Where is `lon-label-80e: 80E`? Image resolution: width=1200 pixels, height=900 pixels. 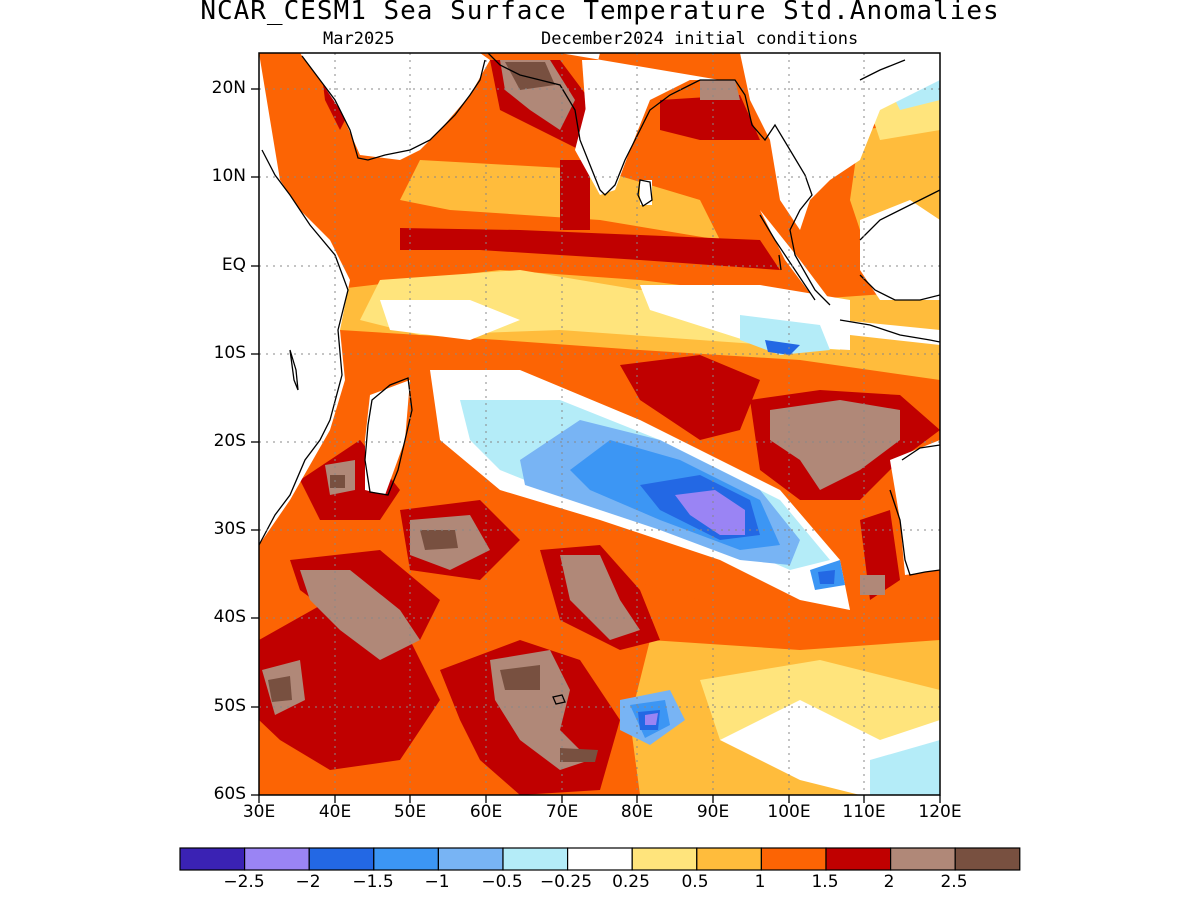
lon-label-80e: 80E is located at coordinates (637, 812).